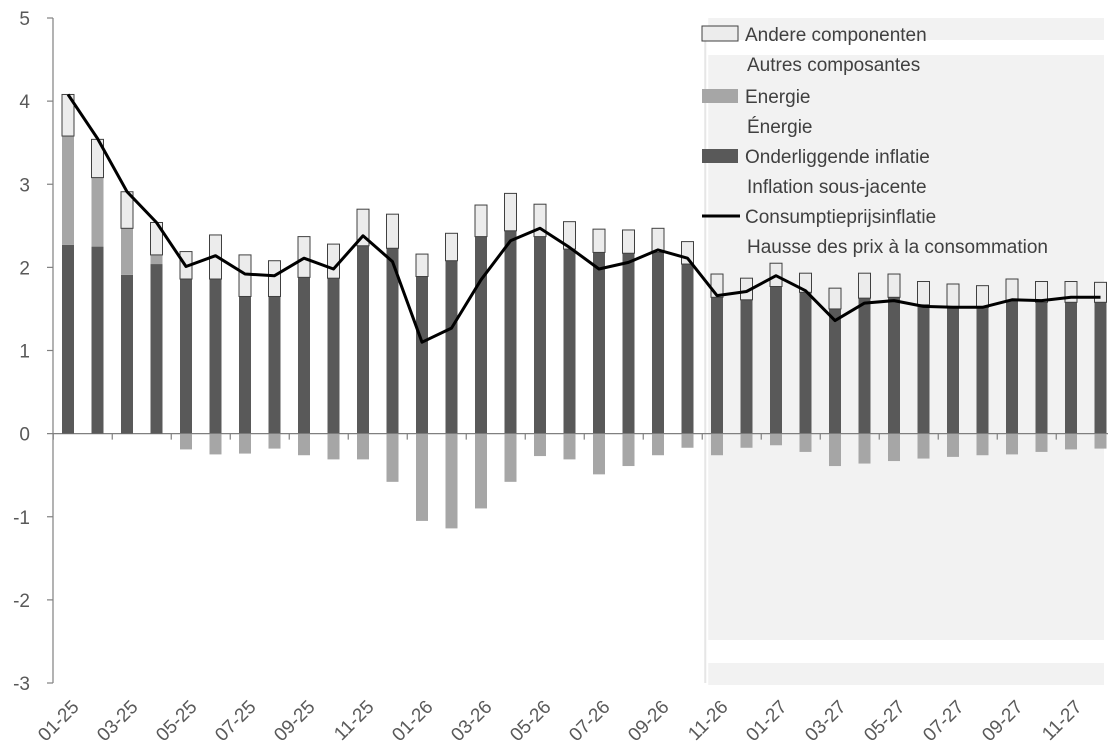 The width and height of the screenshot is (1108, 754). Describe the element at coordinates (530, 721) in the screenshot. I see `x-tick-label: 05-26` at that location.